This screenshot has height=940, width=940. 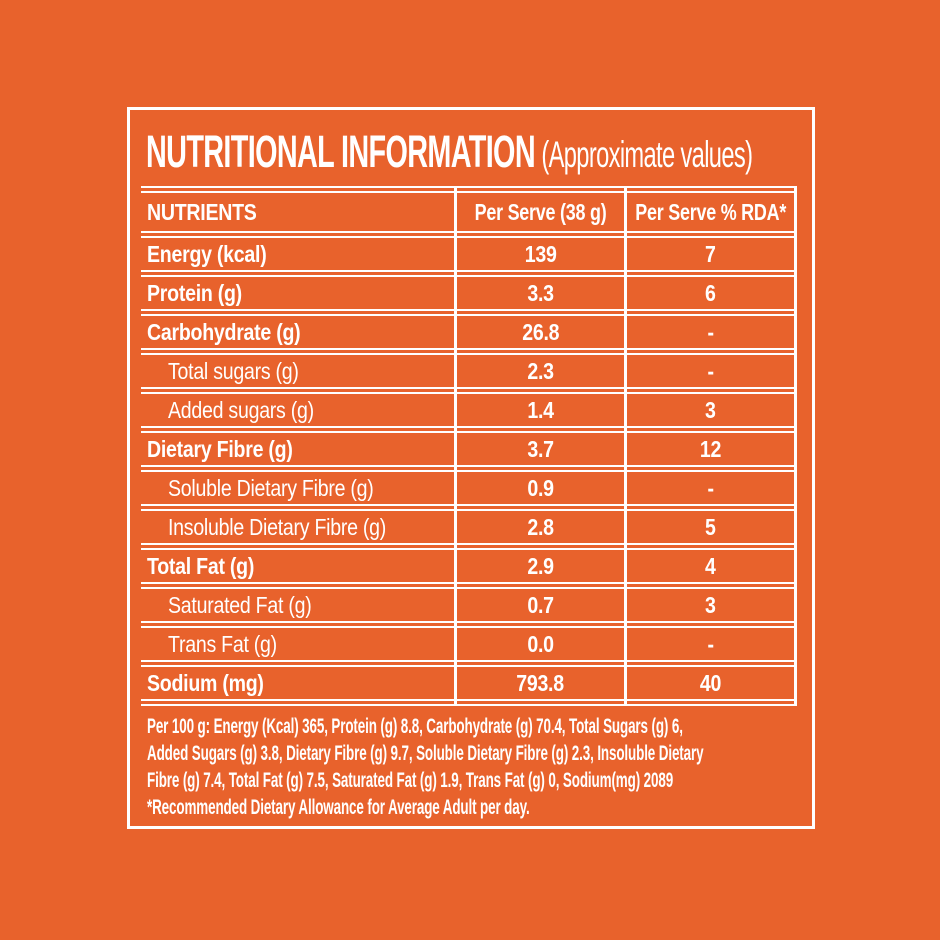 I want to click on table-top-rule, so click(x=469, y=189).